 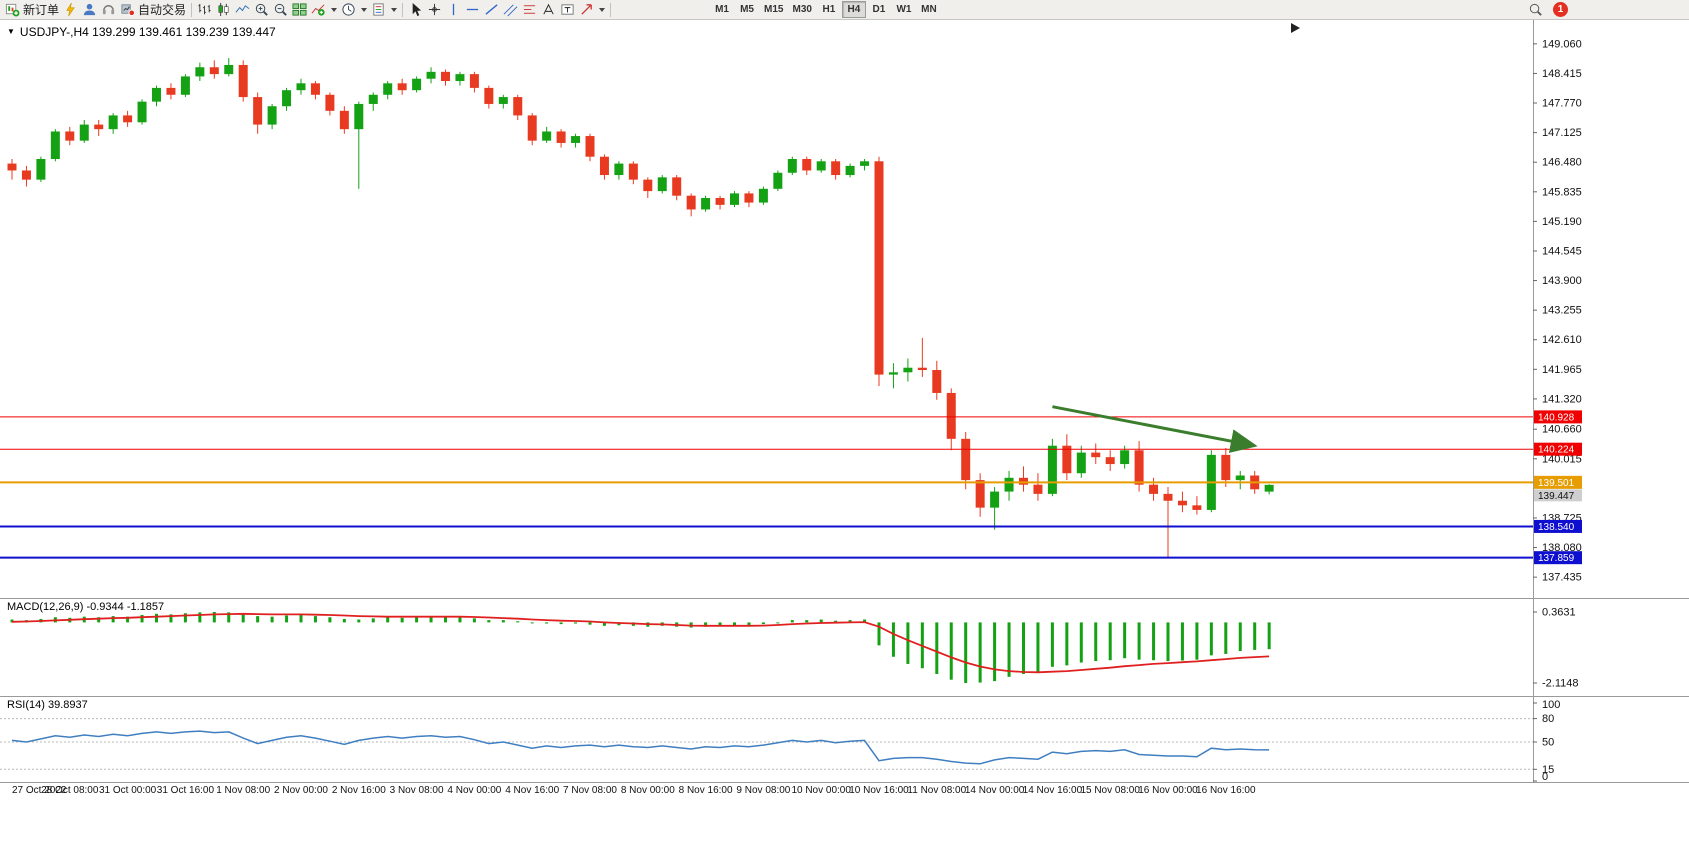 What do you see at coordinates (128, 790) in the screenshot?
I see `time-axis-label: 31 Oct 00:00` at bounding box center [128, 790].